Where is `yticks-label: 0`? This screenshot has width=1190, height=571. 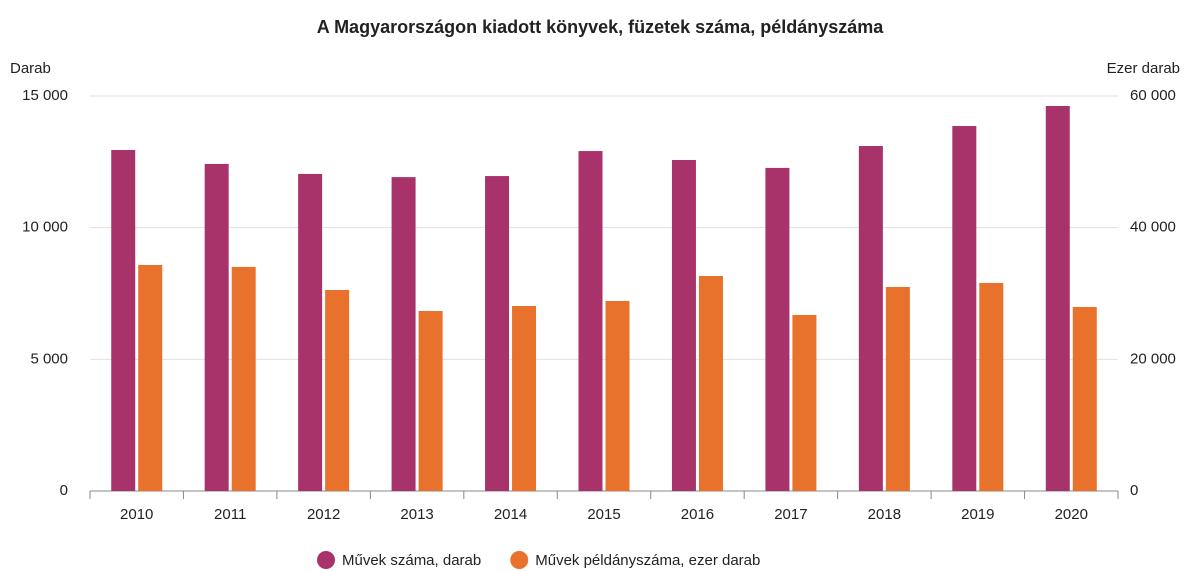 yticks-label: 0 is located at coordinates (64, 490).